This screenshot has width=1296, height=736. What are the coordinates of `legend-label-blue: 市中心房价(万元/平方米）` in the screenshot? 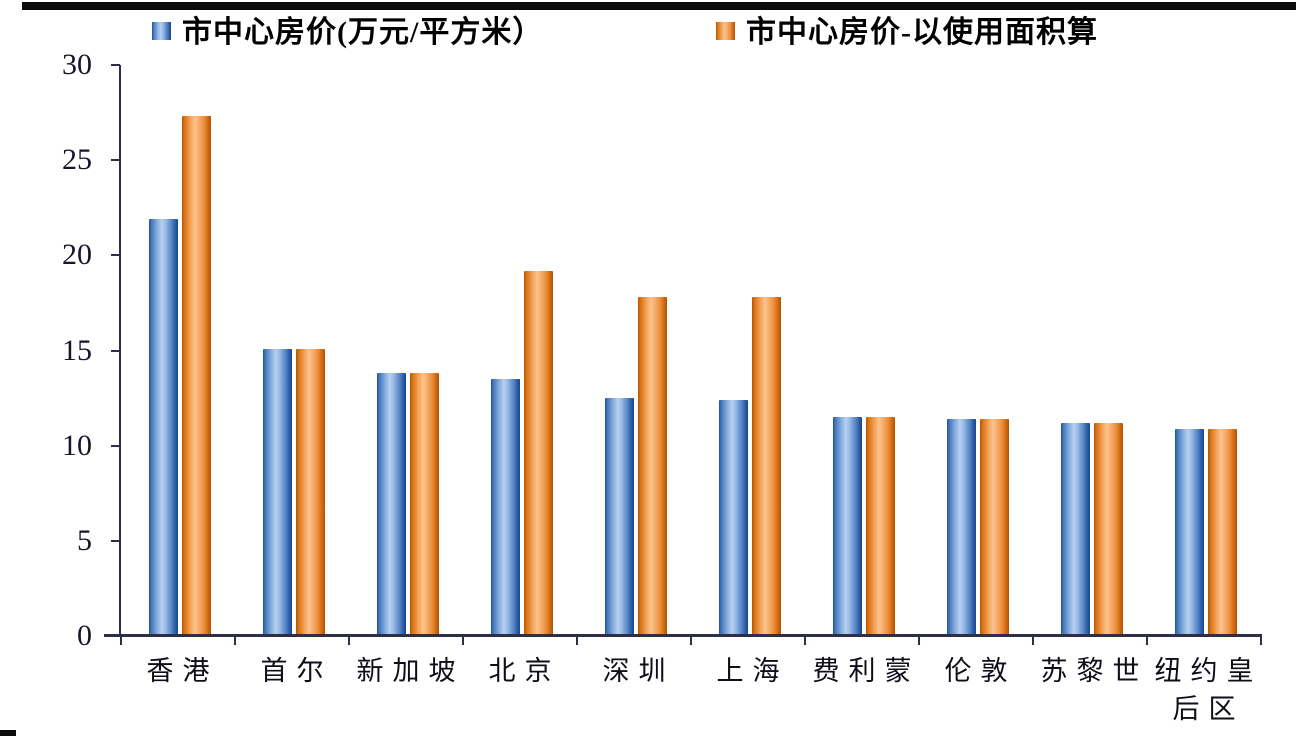 It's located at (363, 32).